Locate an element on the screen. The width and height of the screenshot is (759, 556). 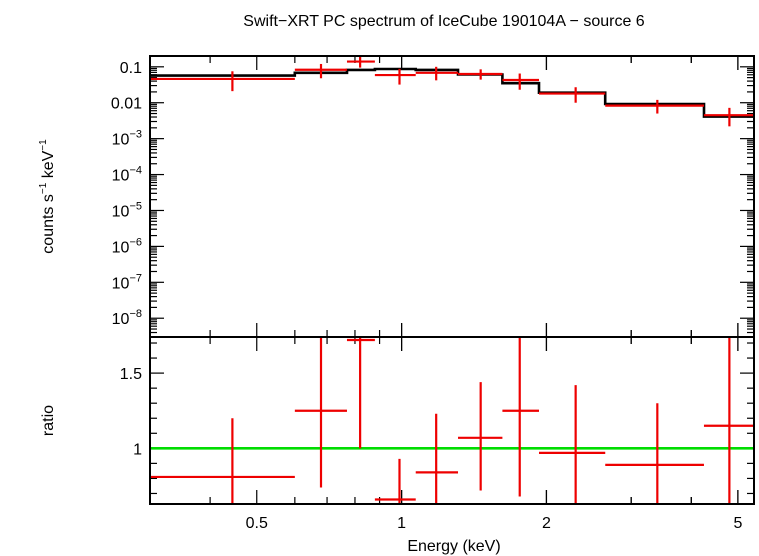
spectrum-y-axis-label: counts s−1 keV−1 is located at coordinates (47, 196).